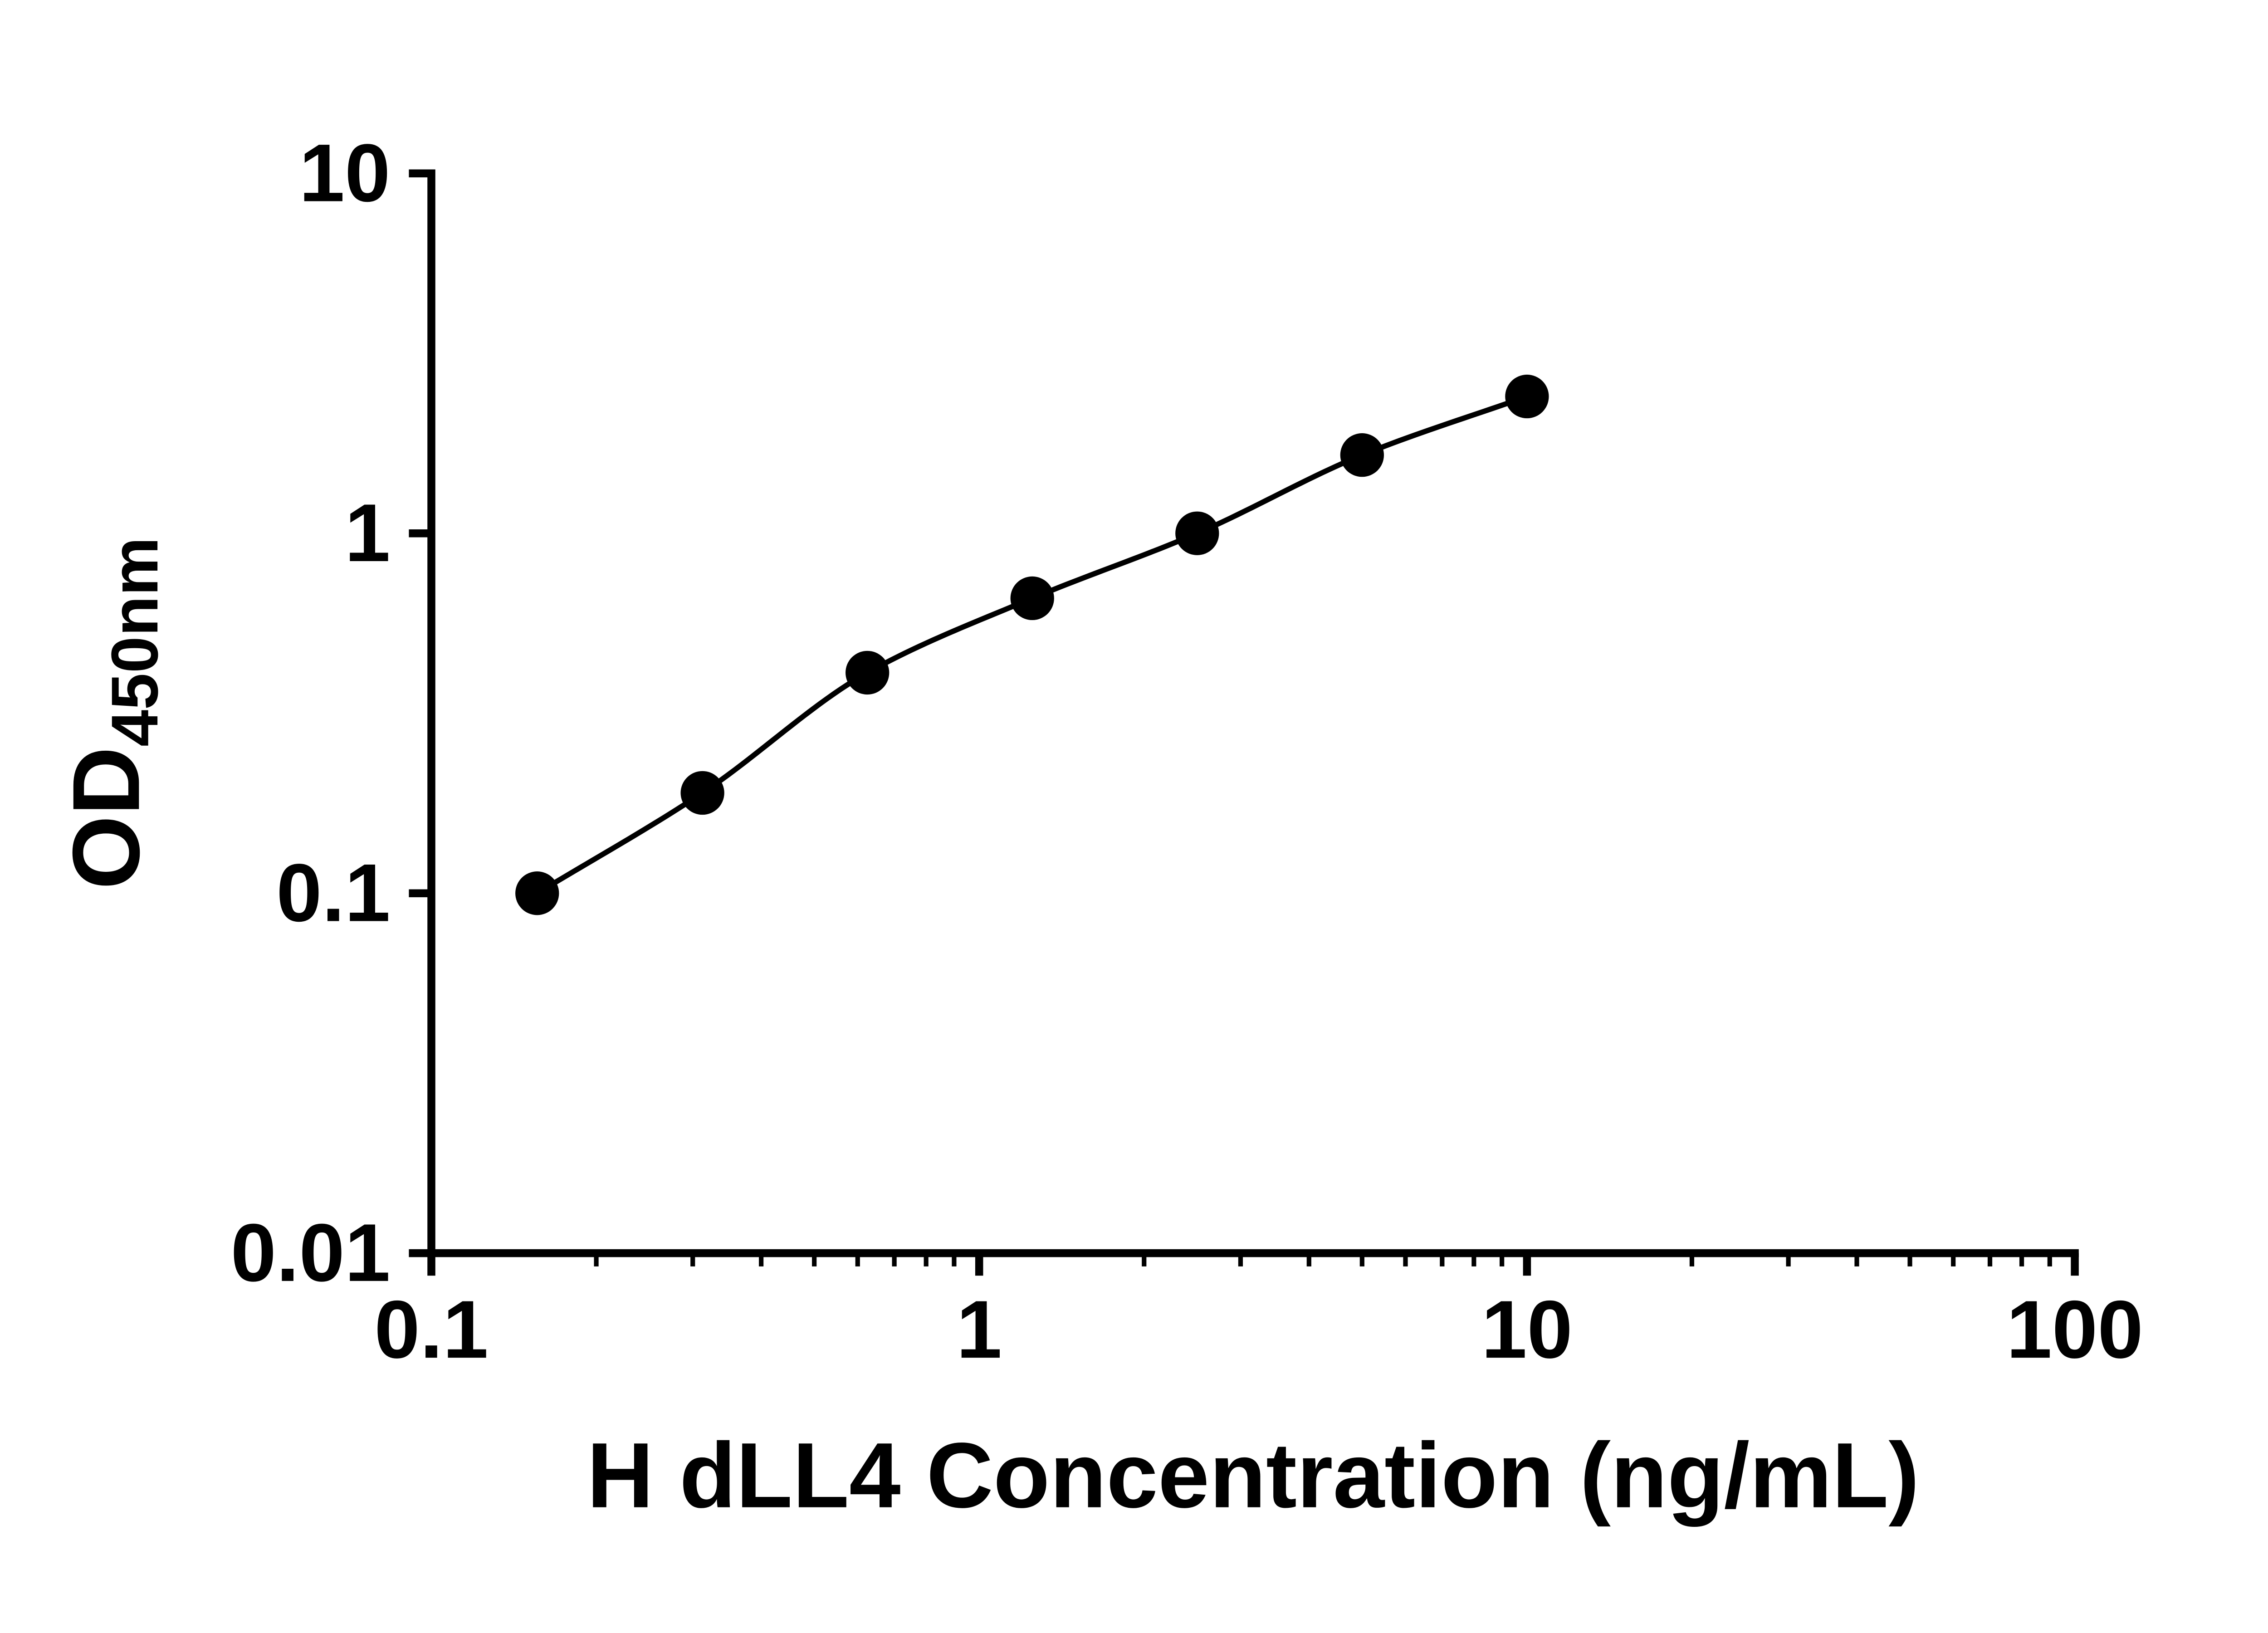 The image size is (2268, 1633). What do you see at coordinates (333, 893) in the screenshot?
I see `y-tick-label: 0.1` at bounding box center [333, 893].